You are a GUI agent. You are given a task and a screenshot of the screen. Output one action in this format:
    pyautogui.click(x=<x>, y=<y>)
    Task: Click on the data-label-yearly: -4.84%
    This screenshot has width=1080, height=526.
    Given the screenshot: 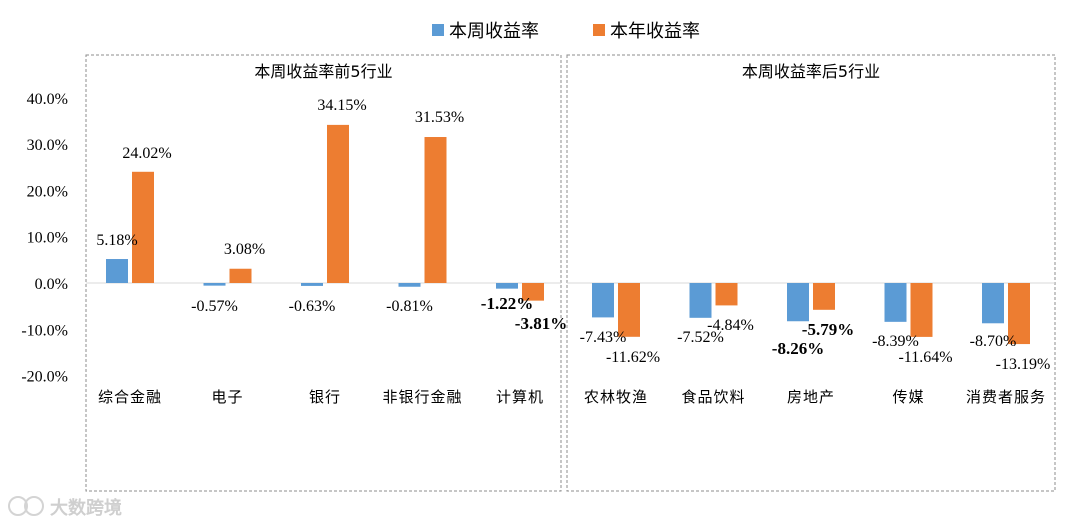 What is the action you would take?
    pyautogui.click(x=730, y=325)
    